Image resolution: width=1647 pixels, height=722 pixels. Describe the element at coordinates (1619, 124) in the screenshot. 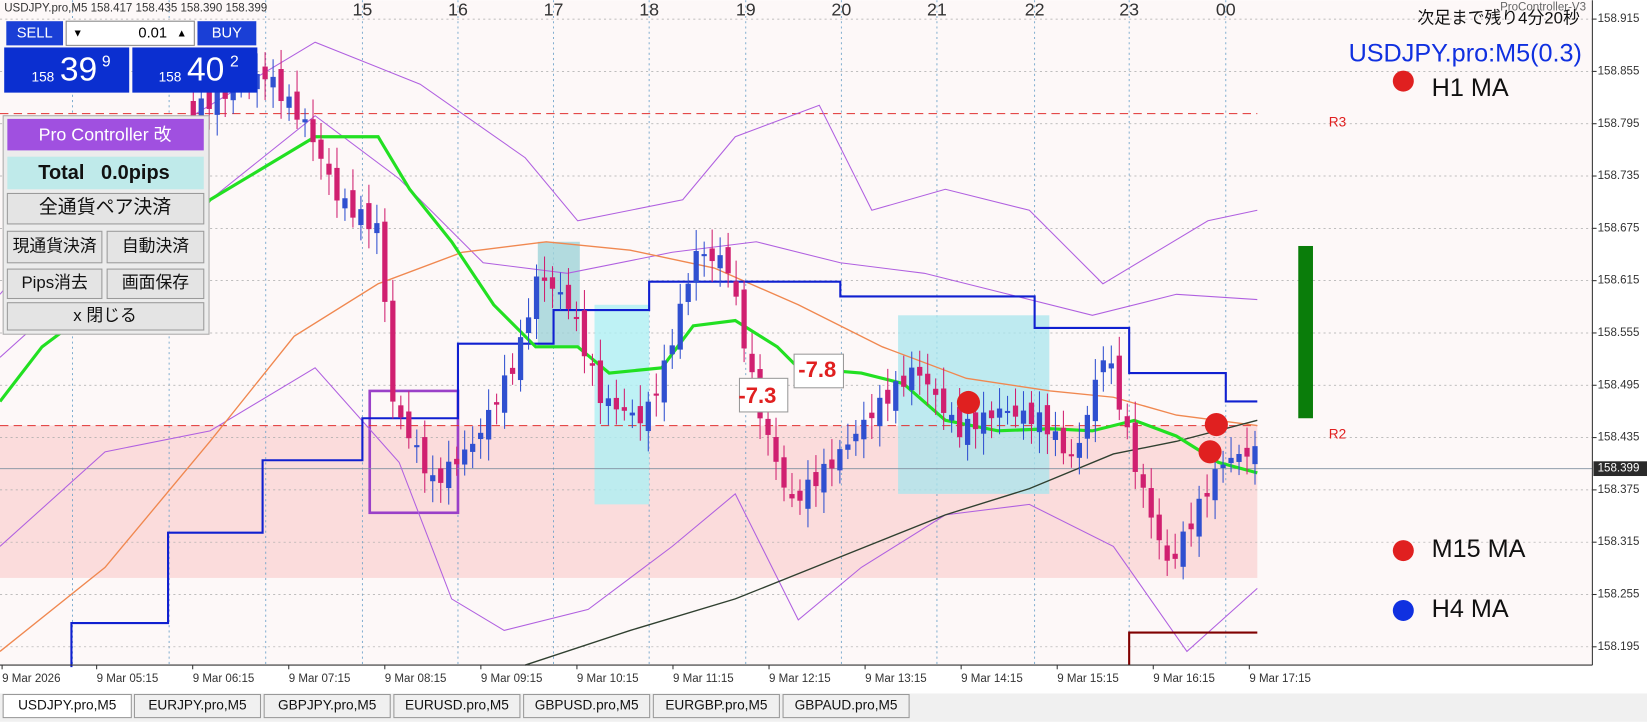

I see `price-label: 158.795` at that location.